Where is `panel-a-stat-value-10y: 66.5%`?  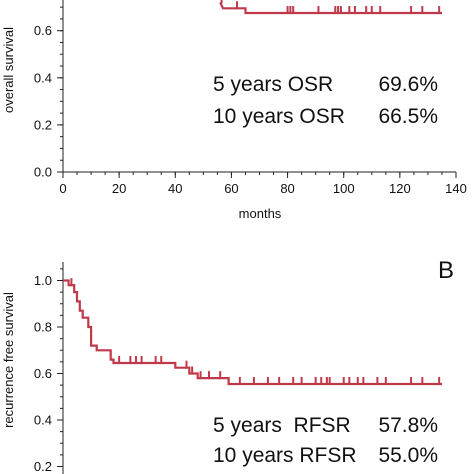 panel-a-stat-value-10y: 66.5% is located at coordinates (408, 116).